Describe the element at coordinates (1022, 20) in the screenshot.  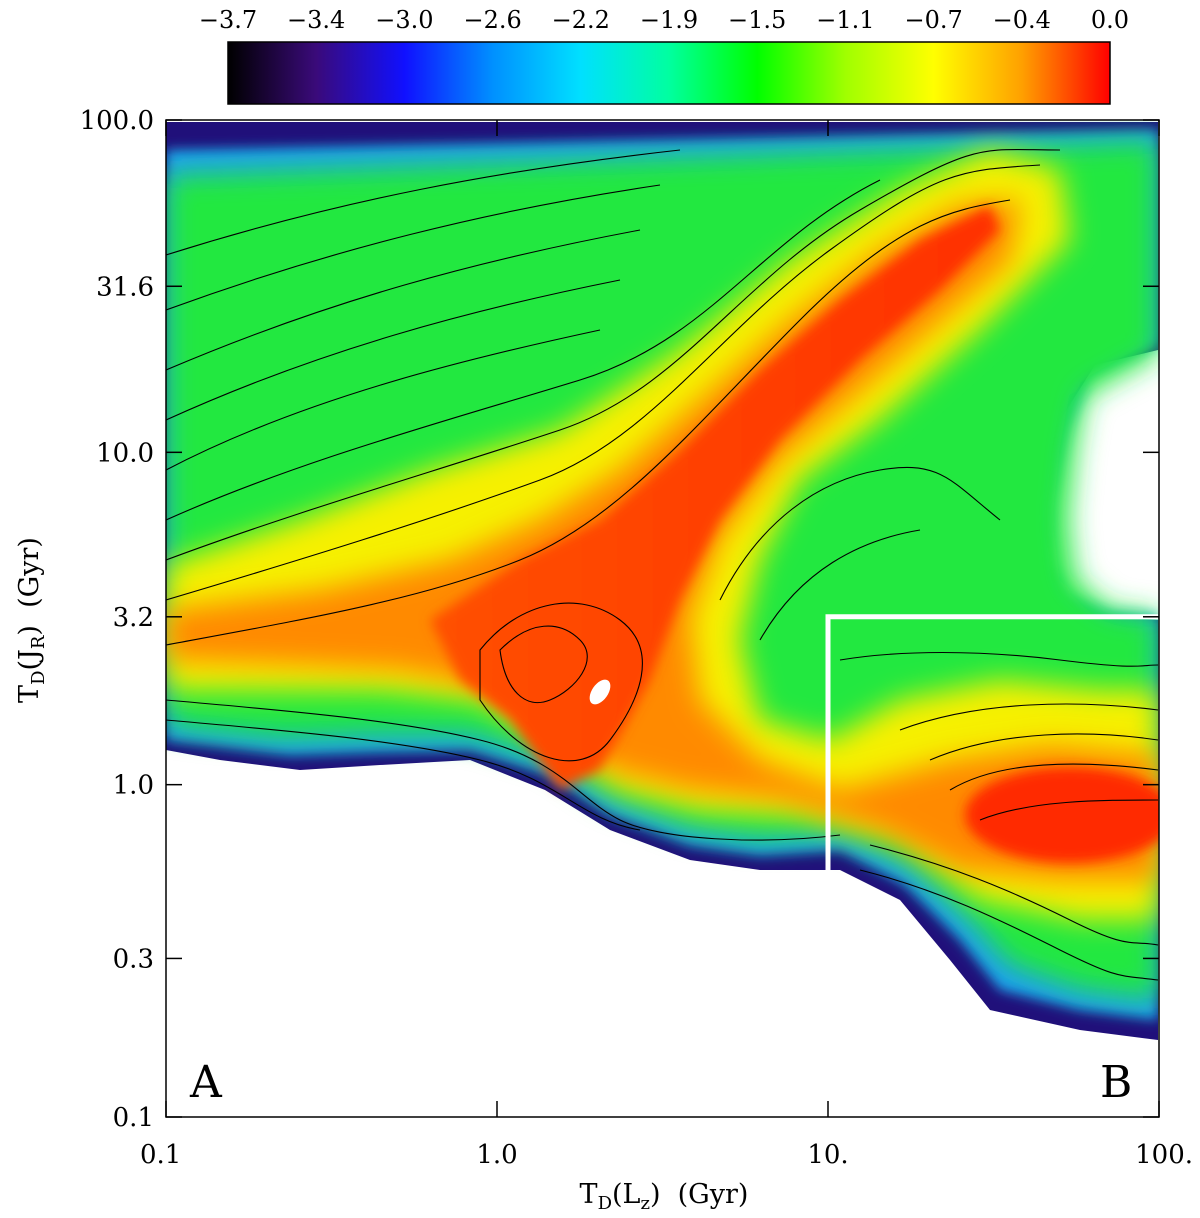
I see `colorbar-tick-label: −0.4` at that location.